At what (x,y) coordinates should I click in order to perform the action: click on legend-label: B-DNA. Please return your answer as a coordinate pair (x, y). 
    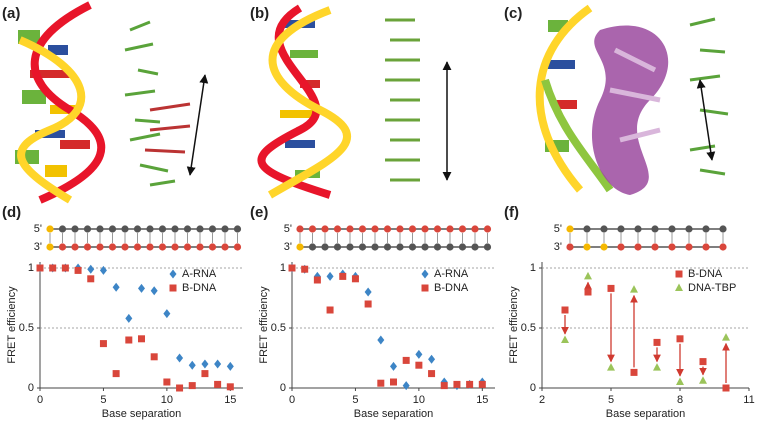
    Looking at the image, I should click on (705, 274).